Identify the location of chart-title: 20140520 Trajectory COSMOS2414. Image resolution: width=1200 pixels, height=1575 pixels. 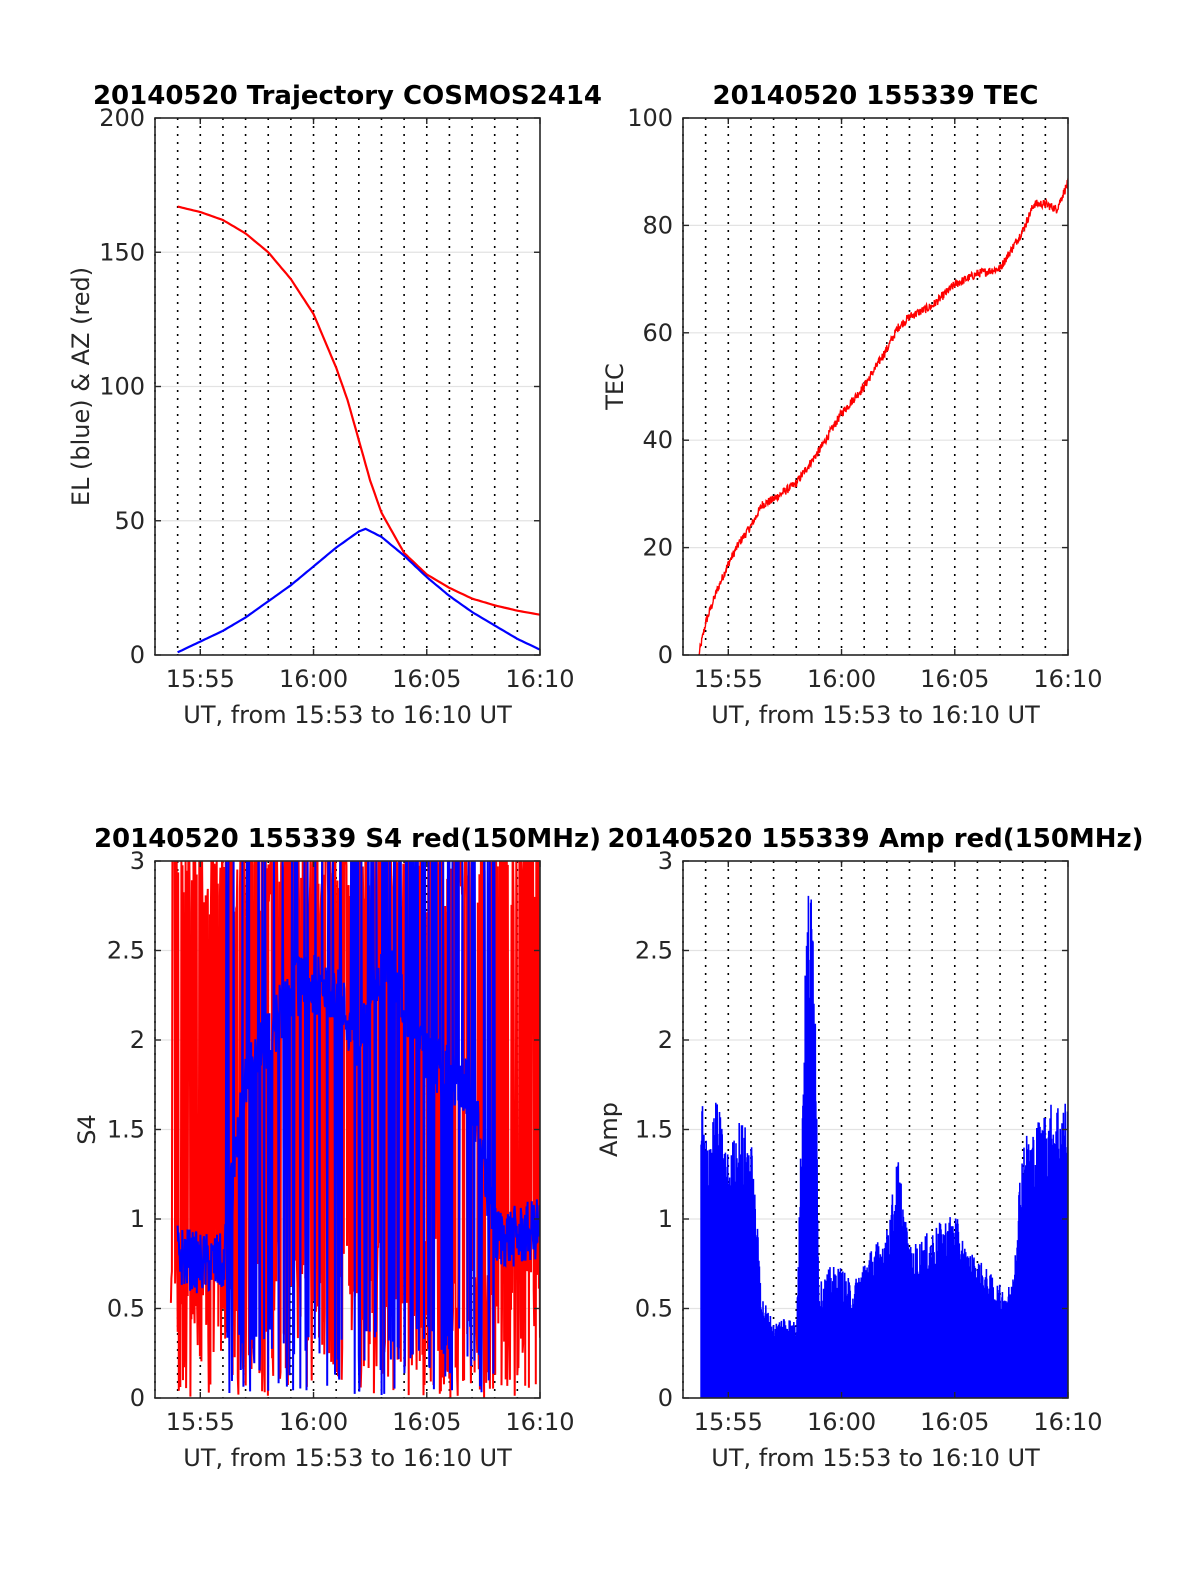
(347, 96).